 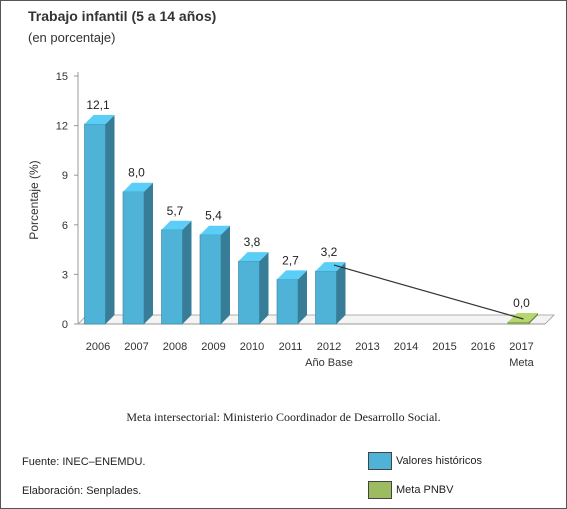 I want to click on y-axis-label: Porcentaje (%), so click(x=34, y=199).